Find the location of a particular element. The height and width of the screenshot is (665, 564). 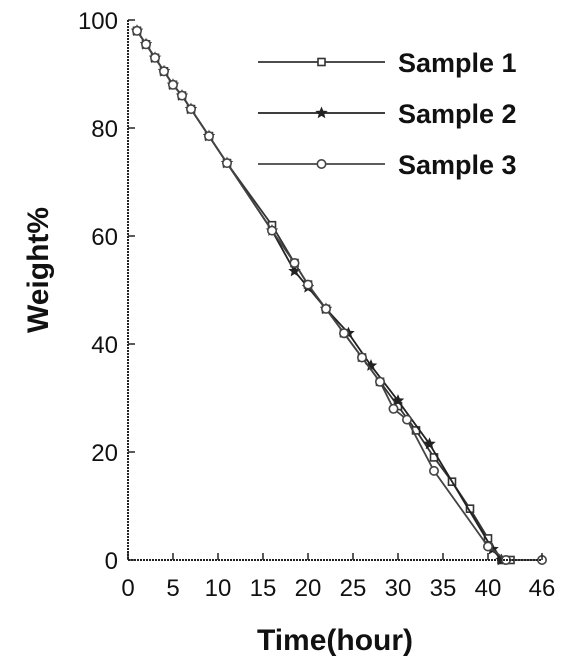

legend-label: Sample 1 is located at coordinates (457, 63).